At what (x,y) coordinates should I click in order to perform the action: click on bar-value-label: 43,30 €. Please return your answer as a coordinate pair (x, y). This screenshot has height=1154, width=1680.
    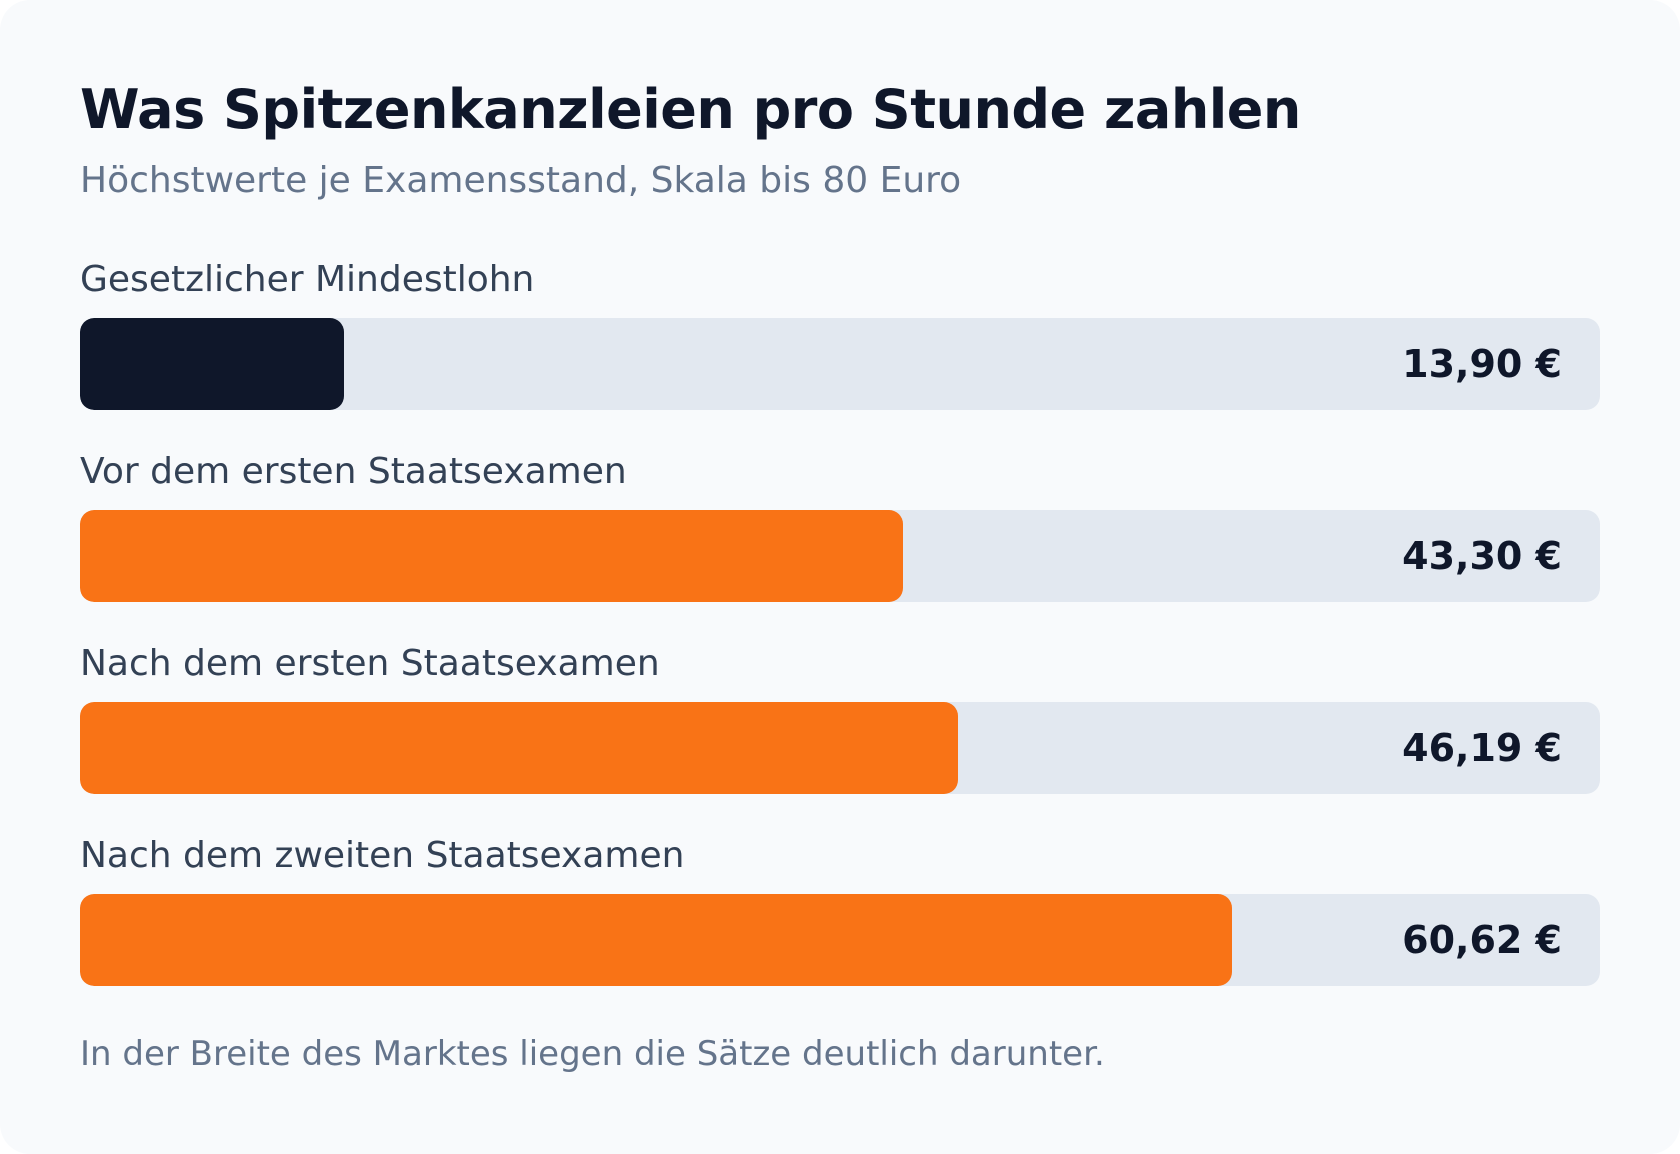
    Looking at the image, I should click on (1482, 556).